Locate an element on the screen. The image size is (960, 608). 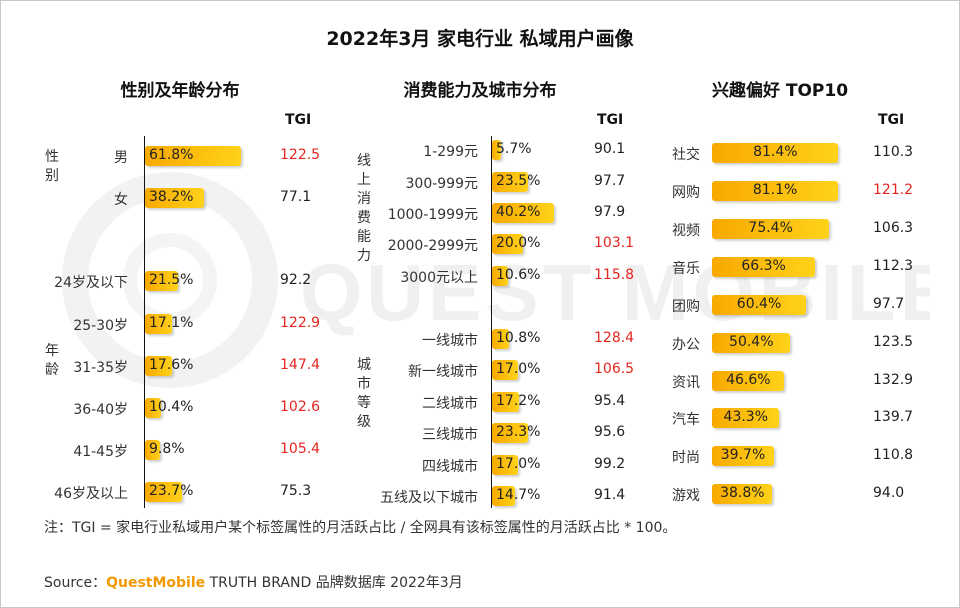
tgi-value: 132.9 is located at coordinates (893, 380).